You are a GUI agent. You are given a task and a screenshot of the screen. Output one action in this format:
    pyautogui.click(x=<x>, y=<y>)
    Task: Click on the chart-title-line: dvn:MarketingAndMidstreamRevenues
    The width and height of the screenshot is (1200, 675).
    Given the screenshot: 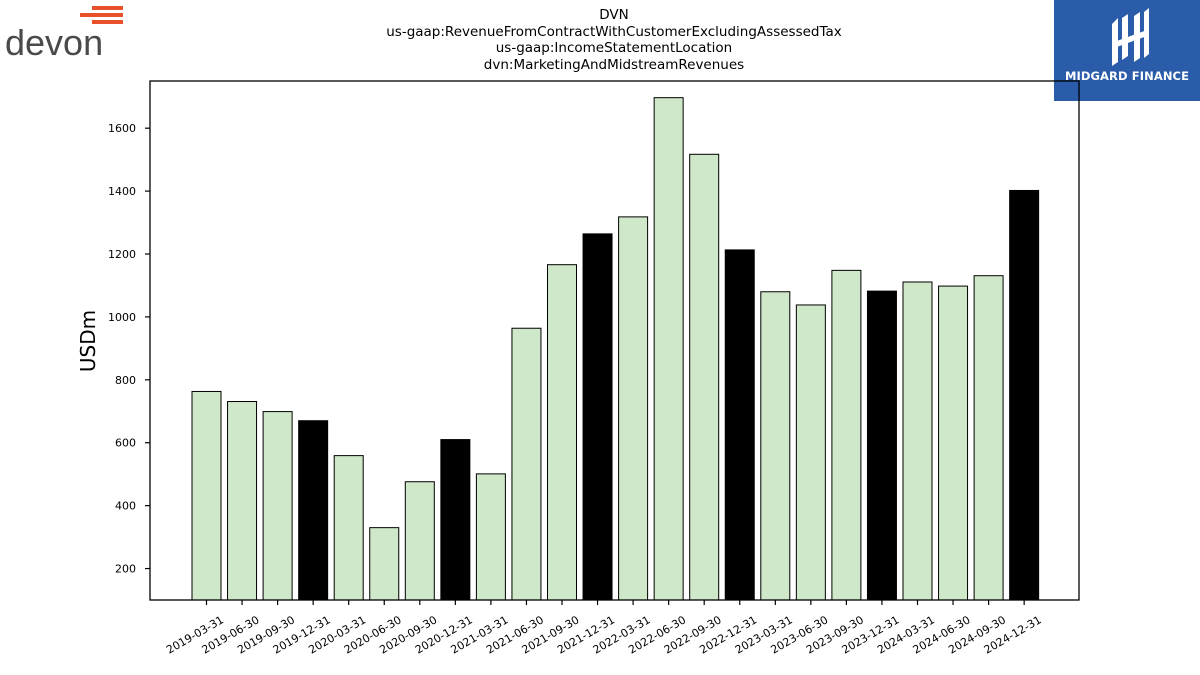 What is the action you would take?
    pyautogui.click(x=614, y=64)
    